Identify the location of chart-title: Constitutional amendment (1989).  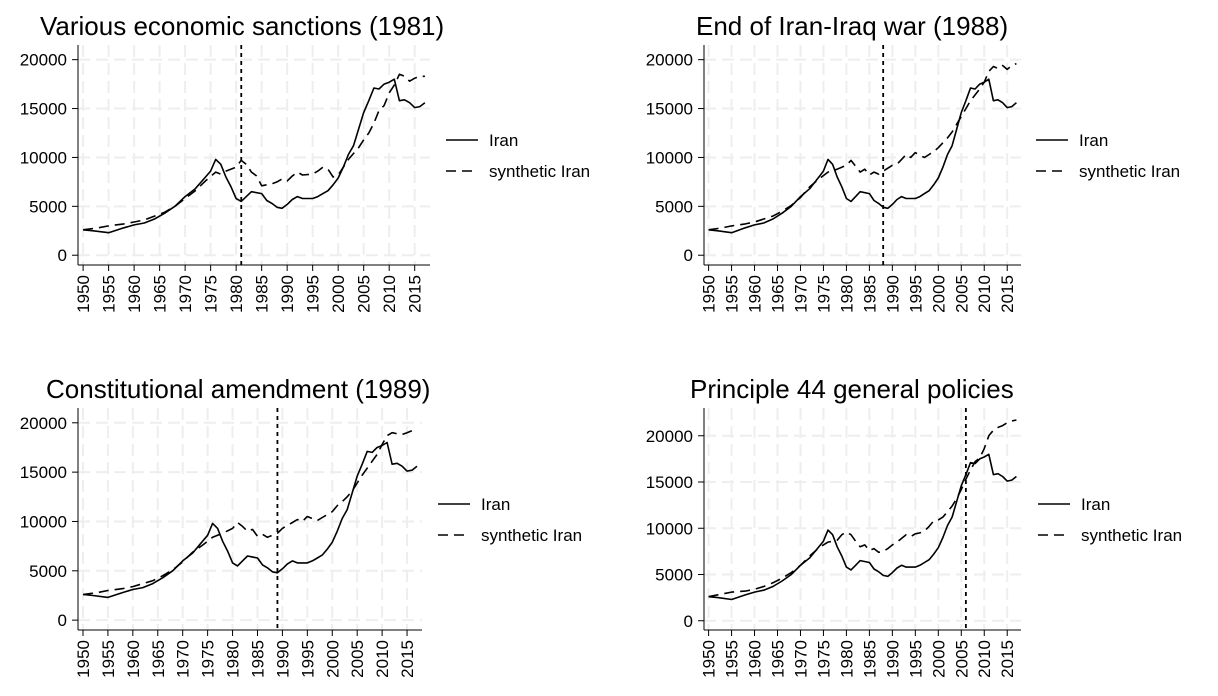
(238, 389).